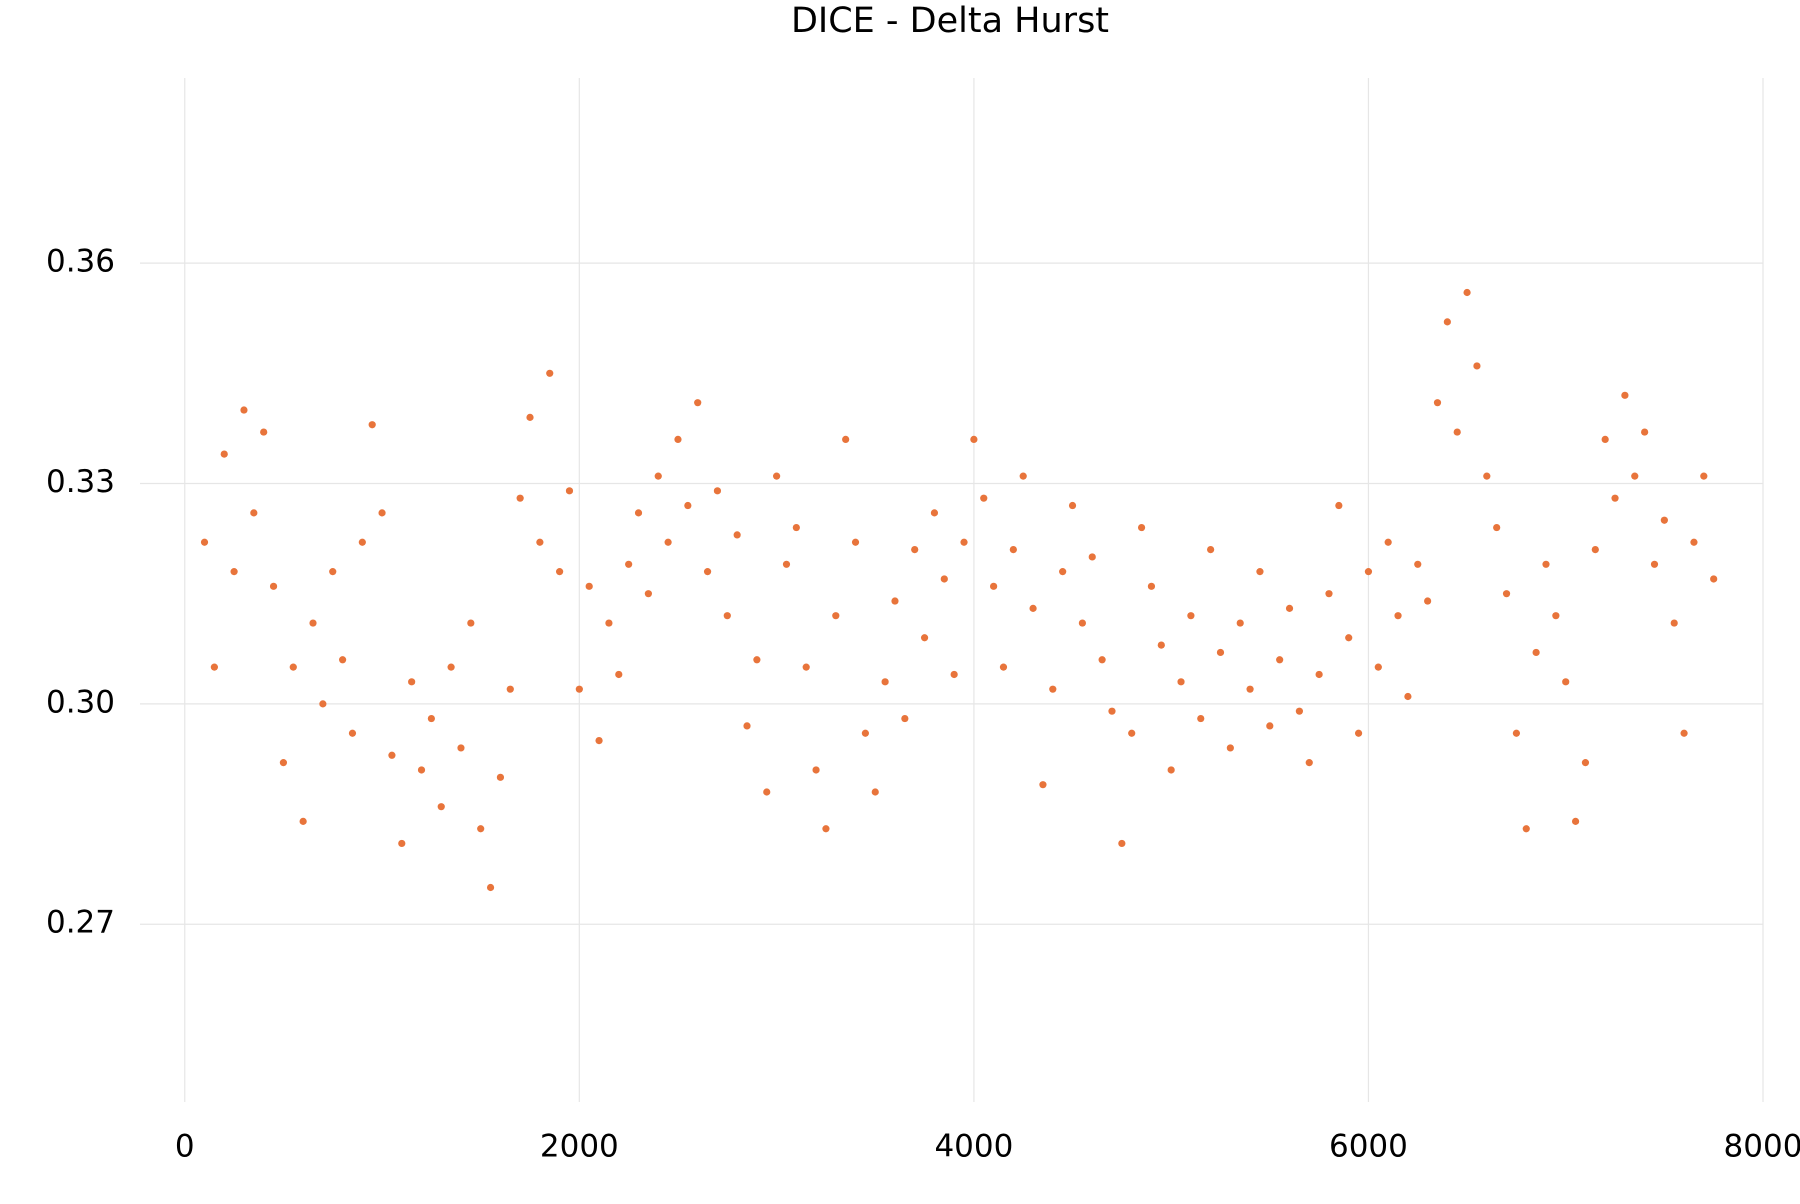 The image size is (1800, 1204). I want to click on y-tick-label: 0.30, so click(80, 702).